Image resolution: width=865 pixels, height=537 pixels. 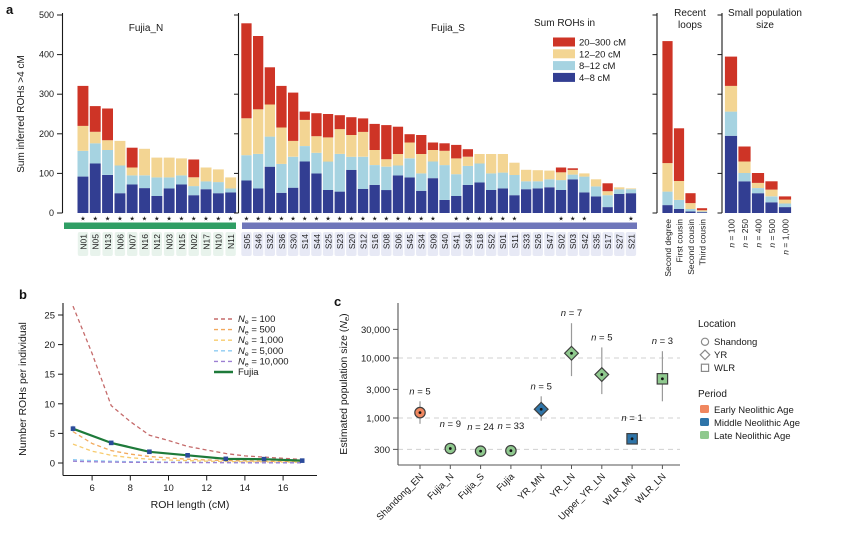 I want to click on bar-N13: ★ N13, so click(x=107, y=182).